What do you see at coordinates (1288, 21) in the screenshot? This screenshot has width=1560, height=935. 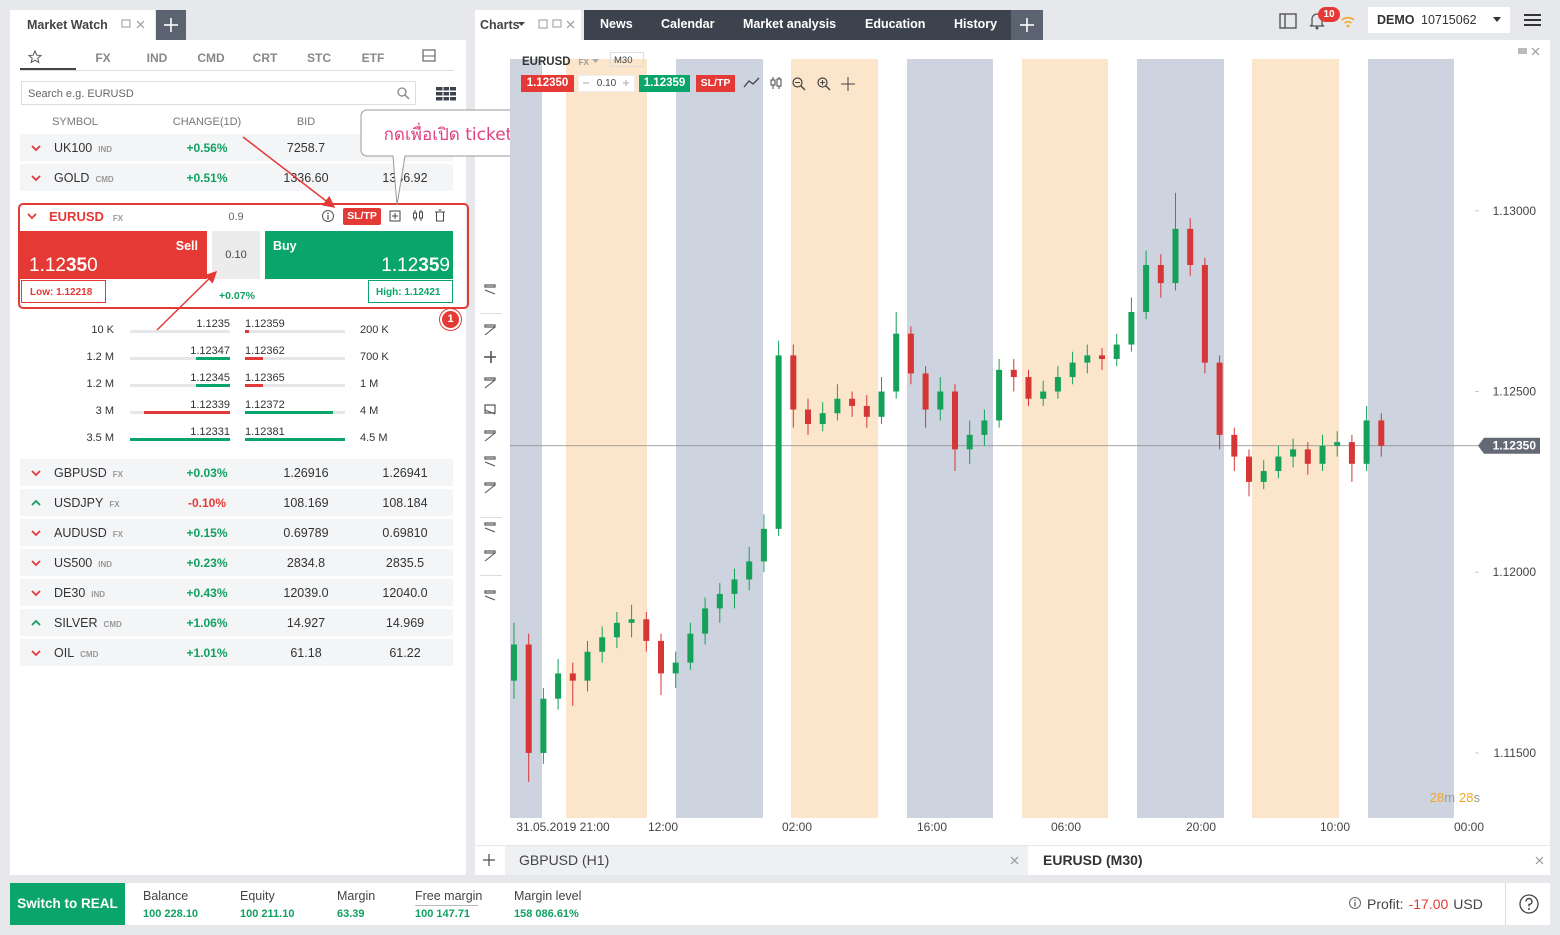 I see `layout-icon` at bounding box center [1288, 21].